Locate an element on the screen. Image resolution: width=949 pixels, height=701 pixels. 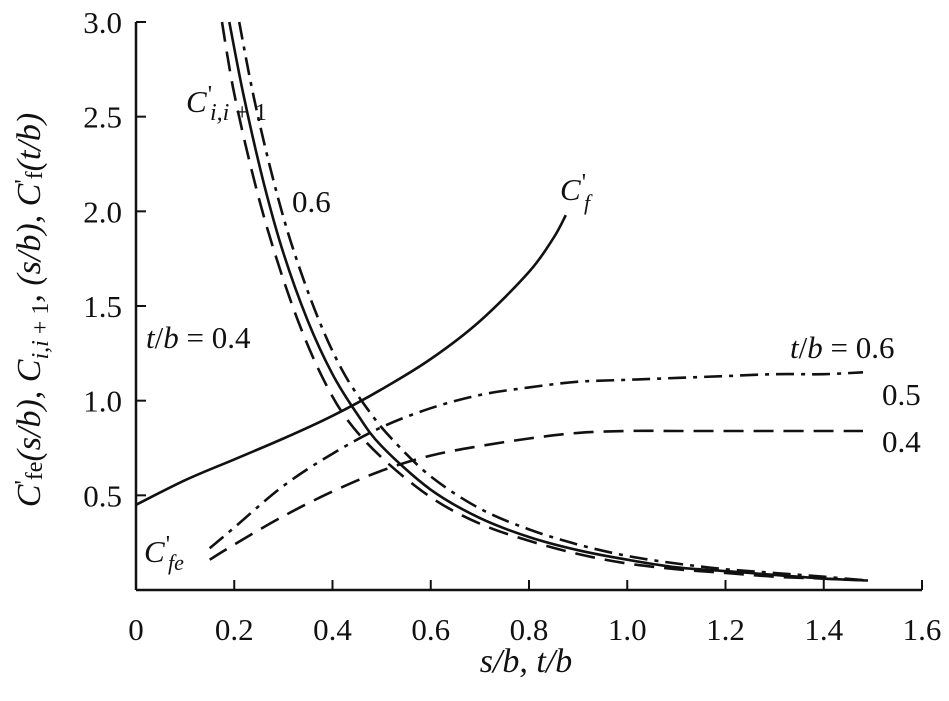
y-tick-label: 2.5 is located at coordinates (102, 117).